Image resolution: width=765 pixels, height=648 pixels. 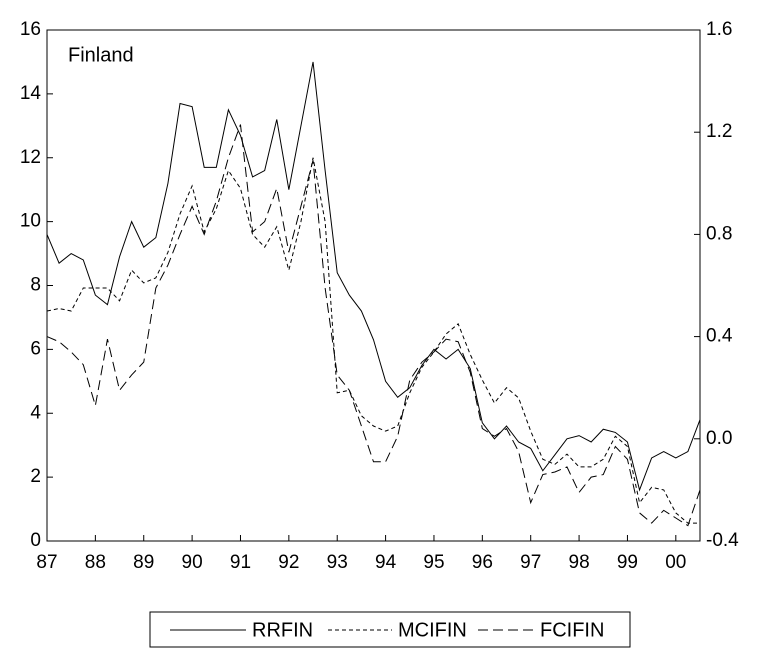 What do you see at coordinates (35, 348) in the screenshot?
I see `y-tick-label: 6` at bounding box center [35, 348].